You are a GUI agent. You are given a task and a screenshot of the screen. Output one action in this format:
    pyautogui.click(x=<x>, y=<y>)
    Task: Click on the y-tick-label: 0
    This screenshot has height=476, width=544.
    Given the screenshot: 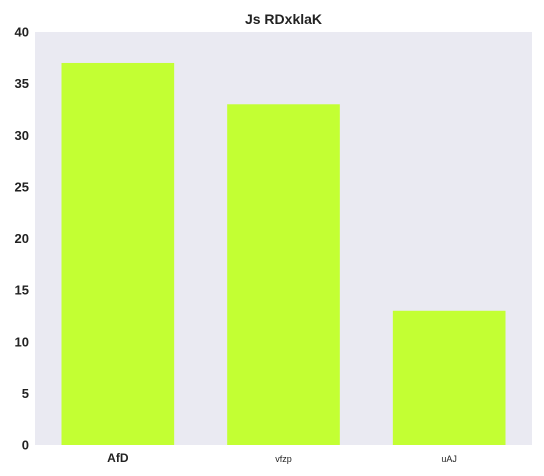 What is the action you would take?
    pyautogui.click(x=25, y=445)
    